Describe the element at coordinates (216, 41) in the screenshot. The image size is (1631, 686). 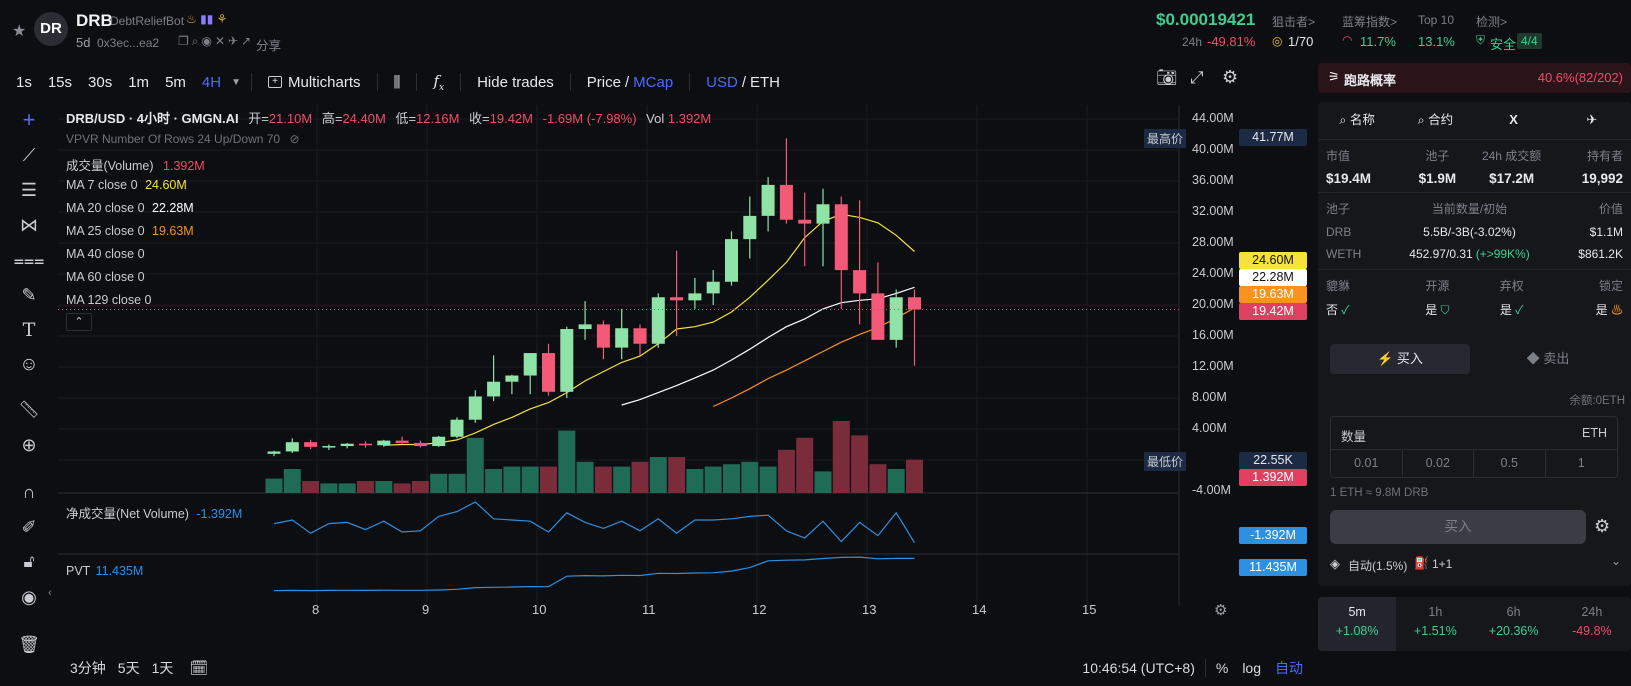
I see `address-action-icons: ❐⌕◉✕✈↗` at that location.